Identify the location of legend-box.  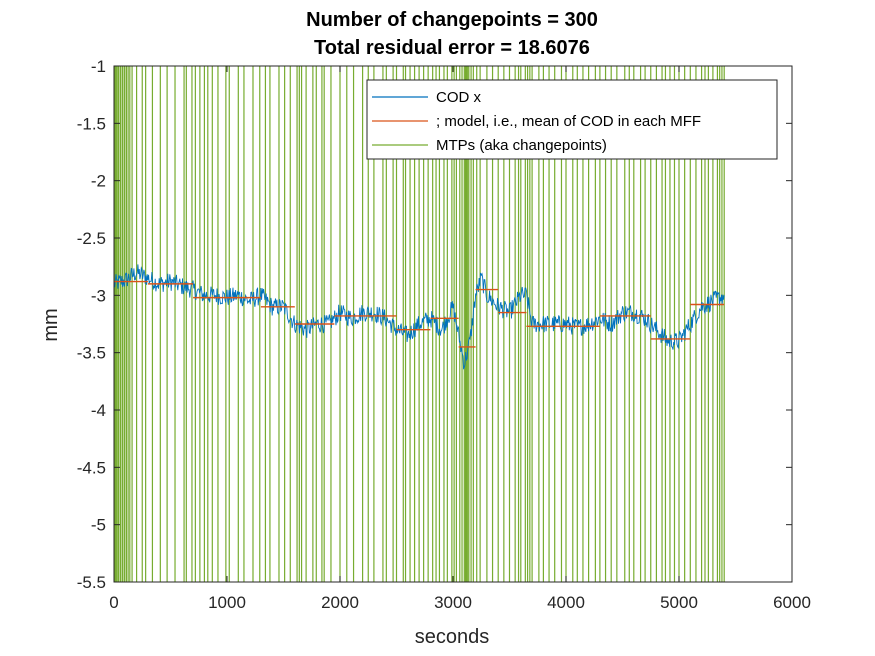
(572, 119).